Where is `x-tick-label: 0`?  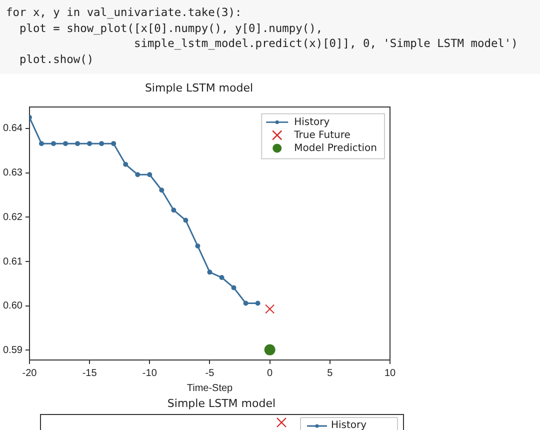 x-tick-label: 0 is located at coordinates (270, 373).